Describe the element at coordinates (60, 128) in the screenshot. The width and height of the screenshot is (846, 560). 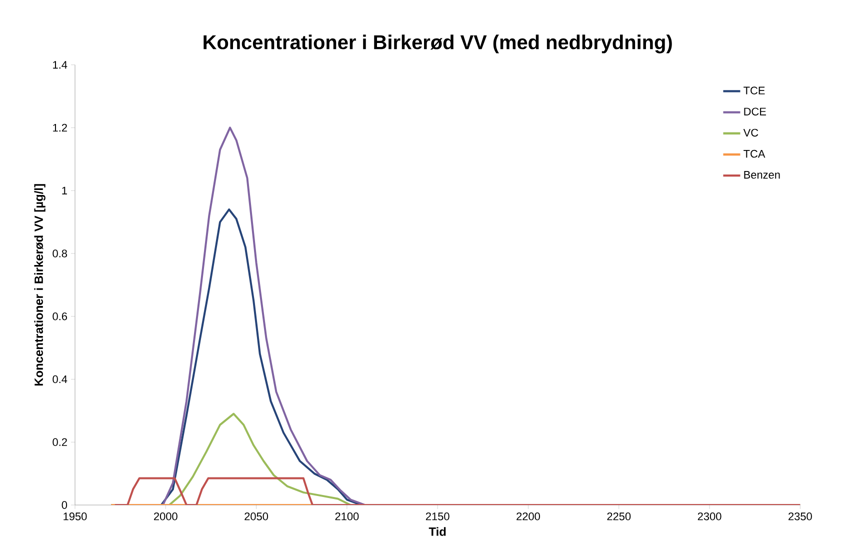
I see `y-tick-label: 1.2` at that location.